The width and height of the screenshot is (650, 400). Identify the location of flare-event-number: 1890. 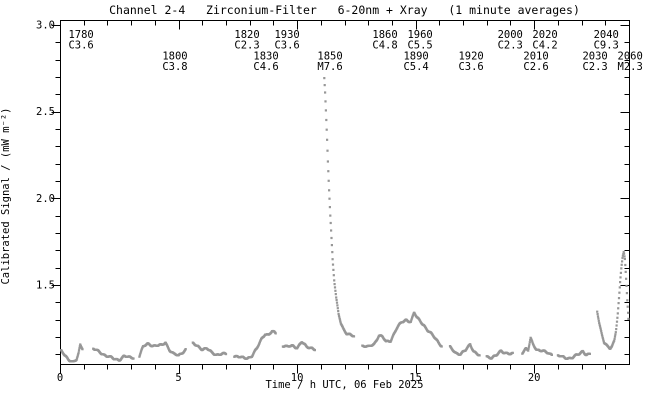
(415, 57).